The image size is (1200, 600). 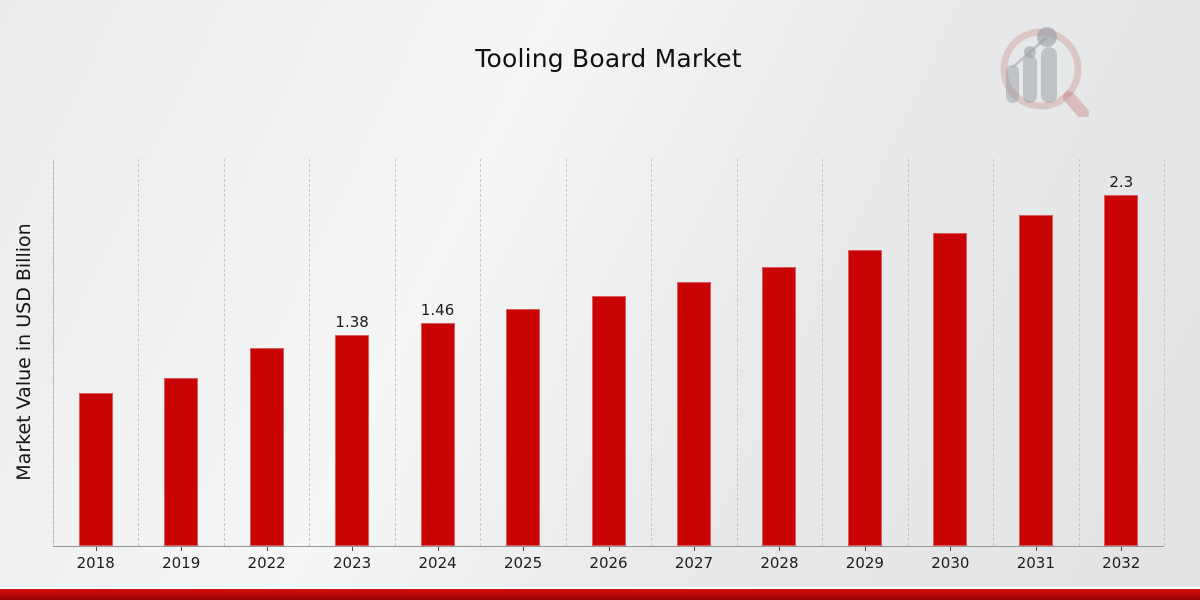 What do you see at coordinates (864, 397) in the screenshot?
I see `bar-2029` at bounding box center [864, 397].